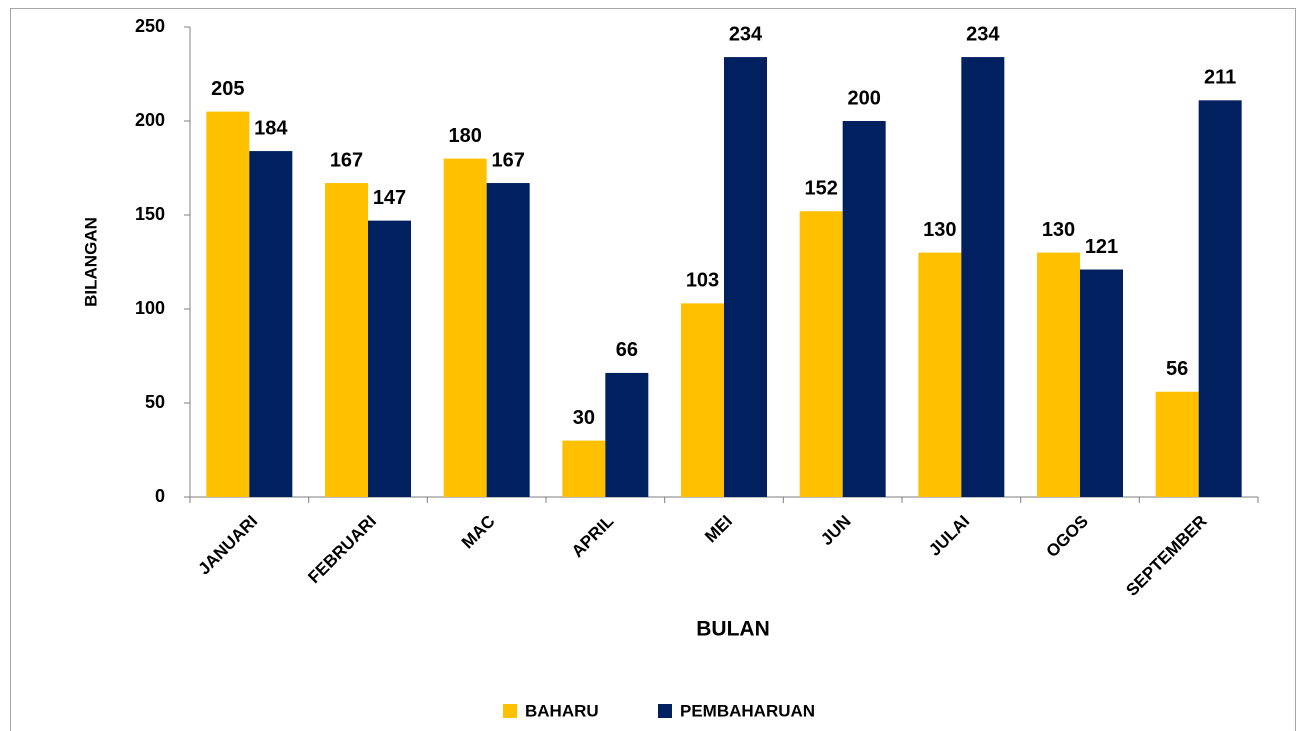 This screenshot has width=1298, height=731. I want to click on value-label: 205, so click(227, 89).